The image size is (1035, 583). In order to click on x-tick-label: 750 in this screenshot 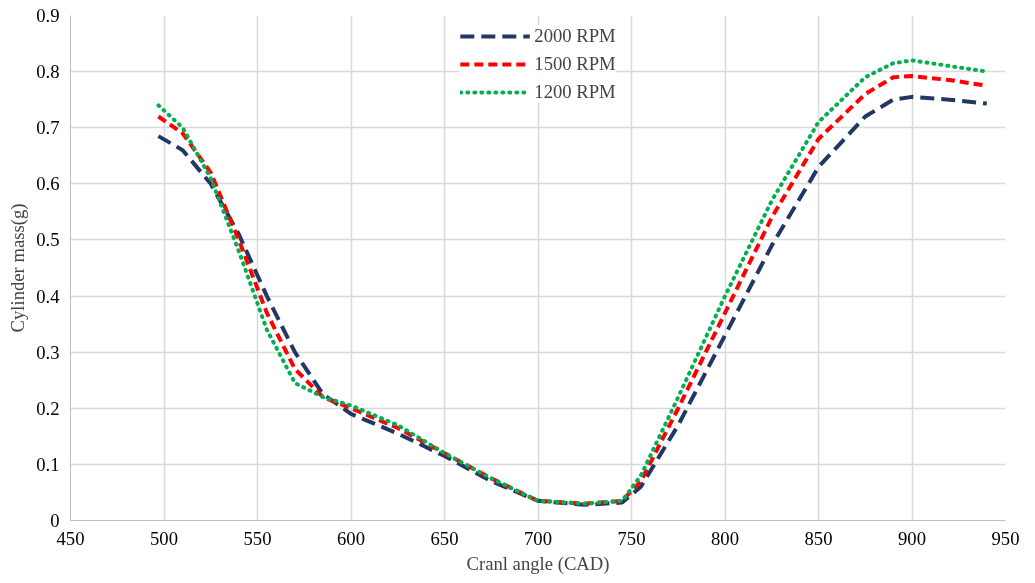, I will do `click(631, 538)`.